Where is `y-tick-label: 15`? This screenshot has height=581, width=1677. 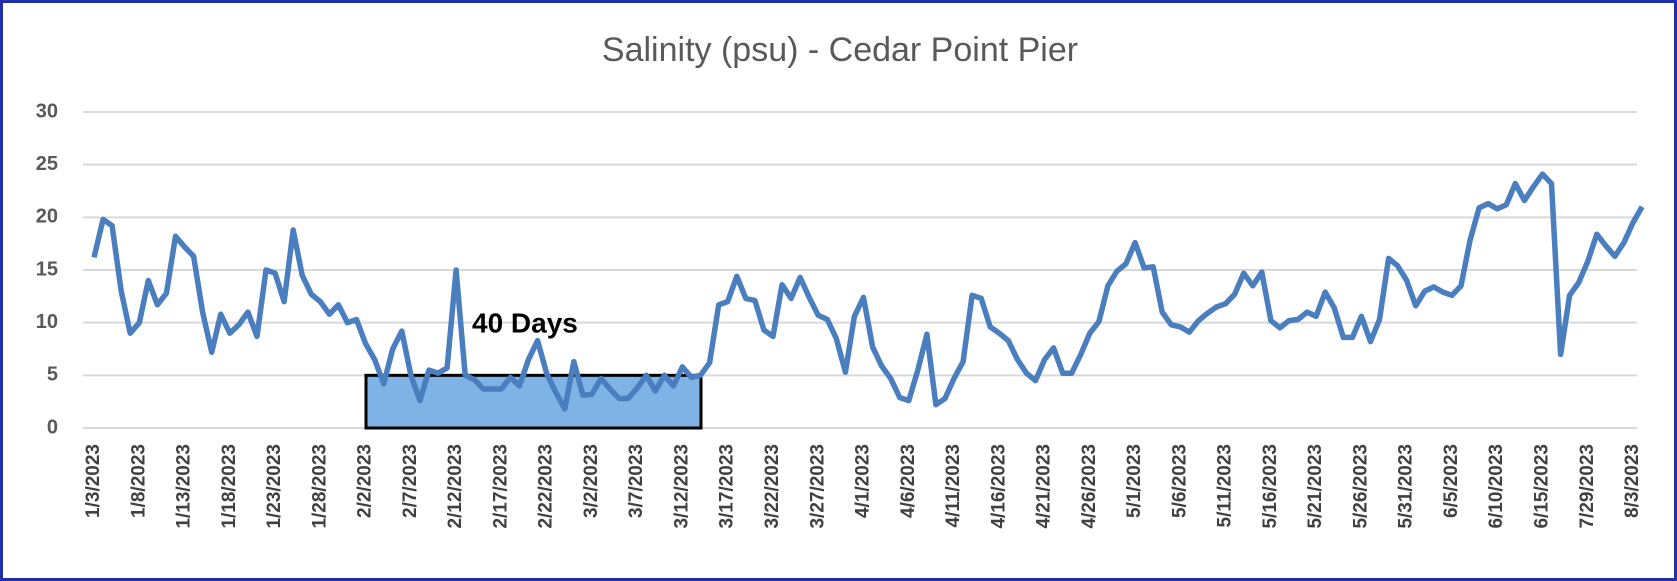
y-tick-label: 15 is located at coordinates (47, 269).